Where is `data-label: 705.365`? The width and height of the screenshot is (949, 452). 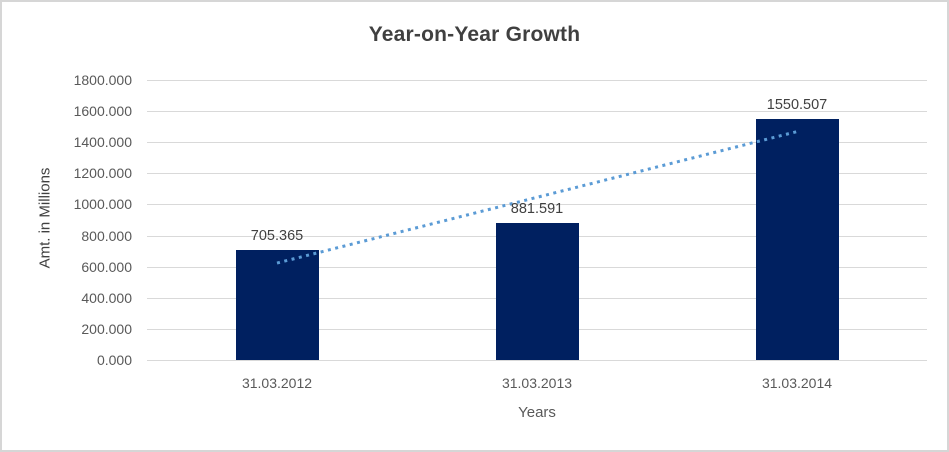 data-label: 705.365 is located at coordinates (277, 236).